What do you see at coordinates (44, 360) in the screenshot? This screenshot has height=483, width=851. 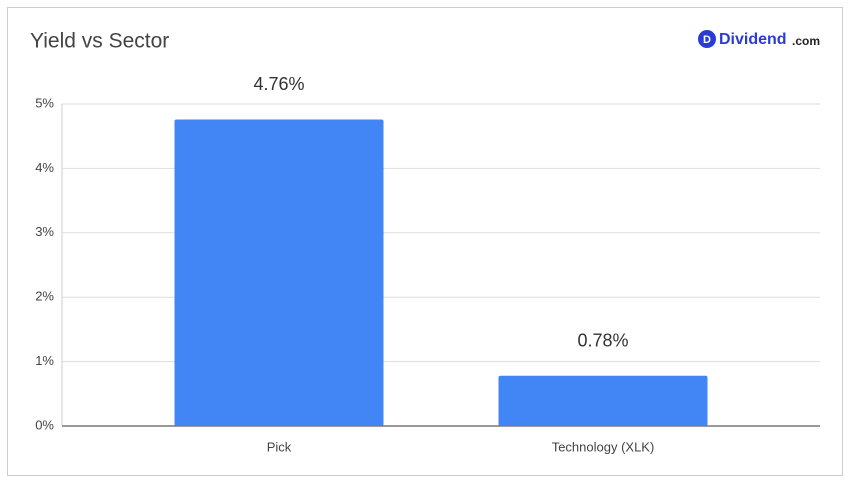 I see `y-tick-label: 1%` at bounding box center [44, 360].